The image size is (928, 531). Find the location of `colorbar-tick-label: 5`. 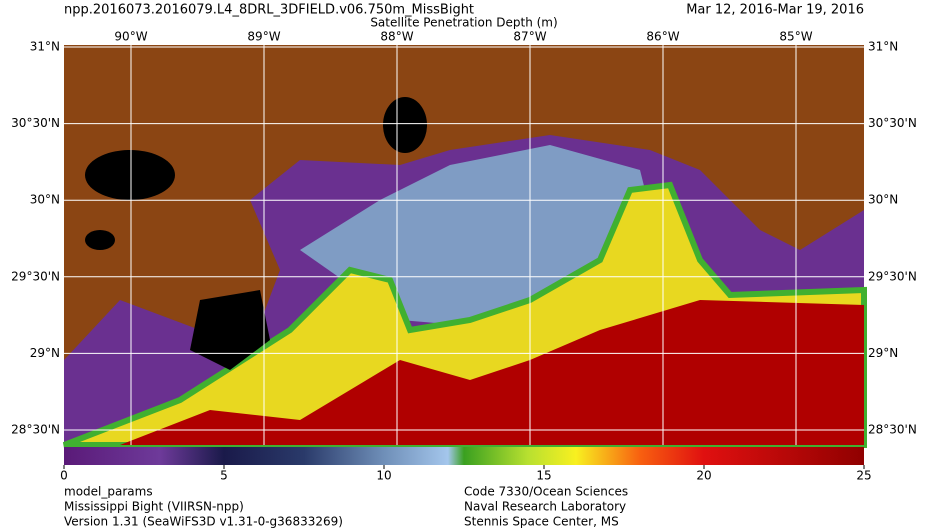

colorbar-tick-label: 5 is located at coordinates (224, 476).